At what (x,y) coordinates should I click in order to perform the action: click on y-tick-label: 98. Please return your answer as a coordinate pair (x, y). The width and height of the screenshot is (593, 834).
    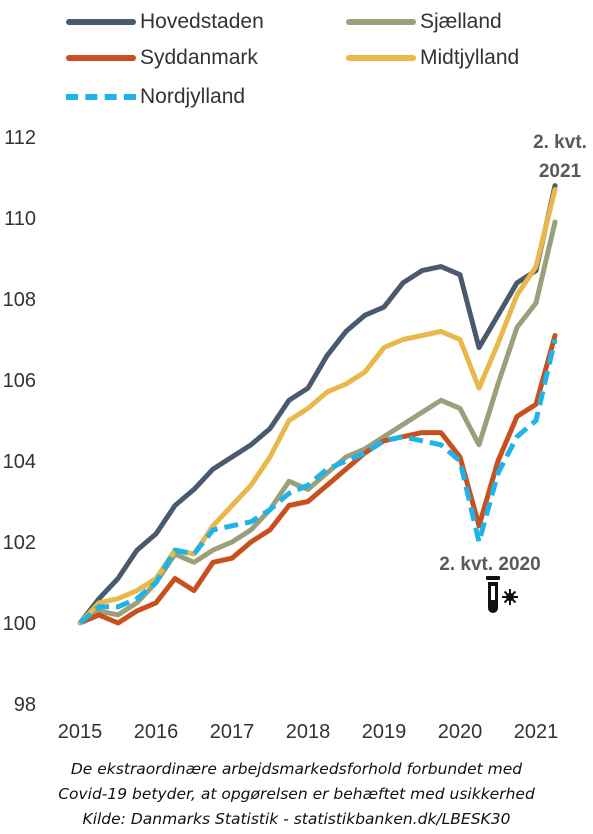
    Looking at the image, I should click on (25, 705).